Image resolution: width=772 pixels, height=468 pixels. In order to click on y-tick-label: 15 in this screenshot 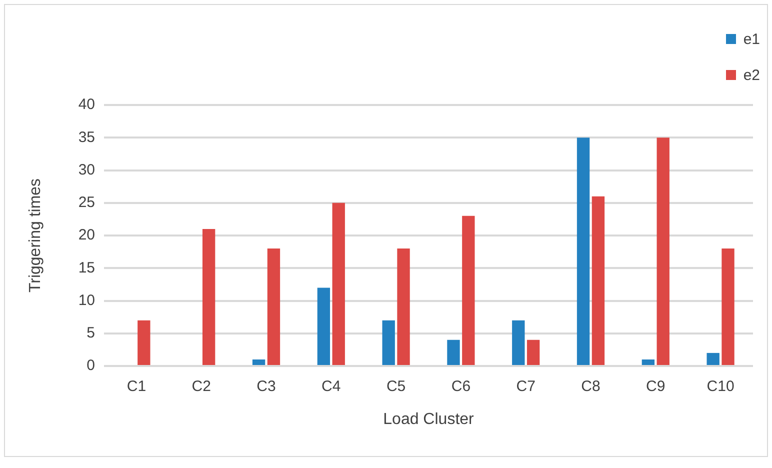, I will do `click(86, 267)`.